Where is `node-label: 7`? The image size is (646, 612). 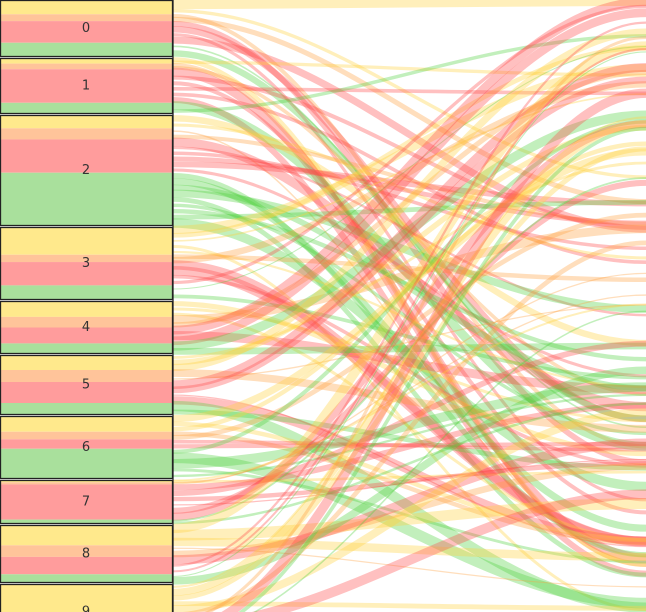 node-label: 7 is located at coordinates (86, 502).